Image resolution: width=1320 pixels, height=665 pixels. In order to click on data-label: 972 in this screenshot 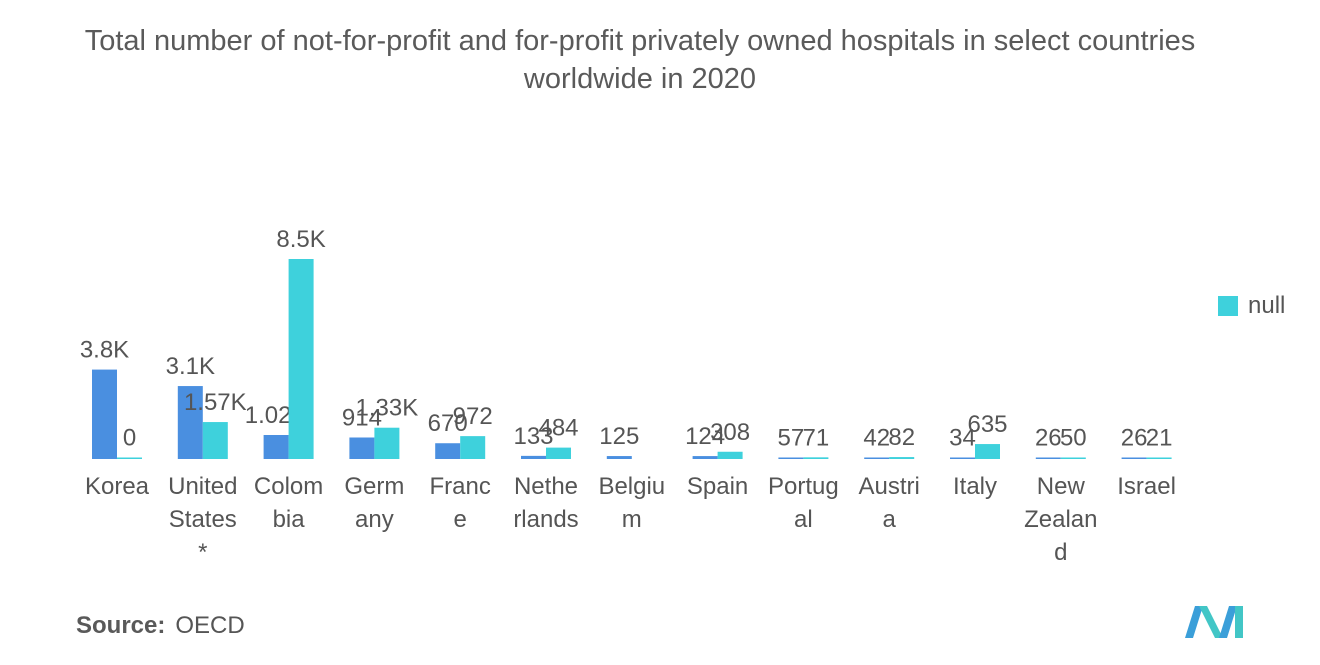, I will do `click(473, 416)`.